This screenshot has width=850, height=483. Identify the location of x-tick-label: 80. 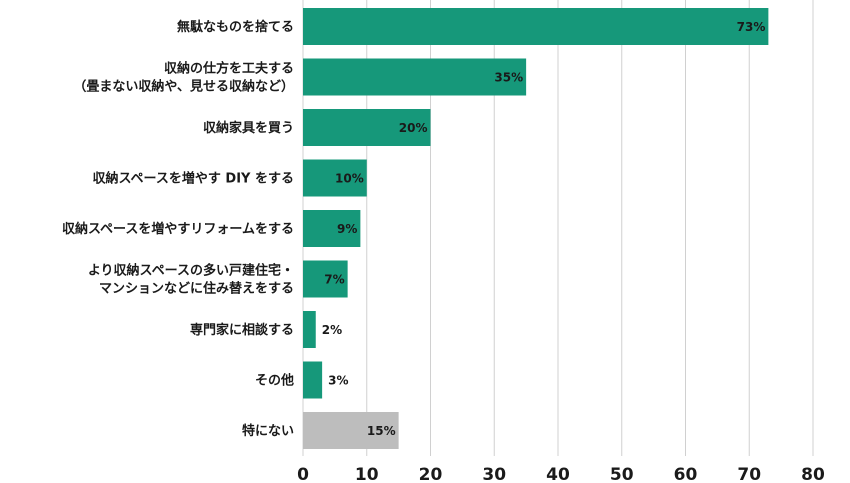
(813, 474).